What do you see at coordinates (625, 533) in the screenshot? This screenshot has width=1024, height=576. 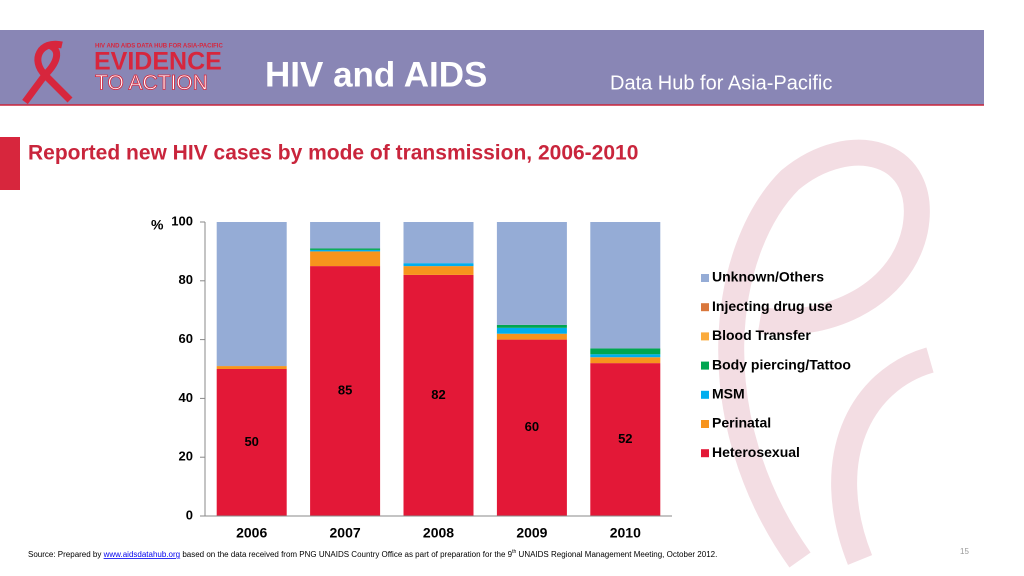 I see `x-tick-label: 2010` at bounding box center [625, 533].